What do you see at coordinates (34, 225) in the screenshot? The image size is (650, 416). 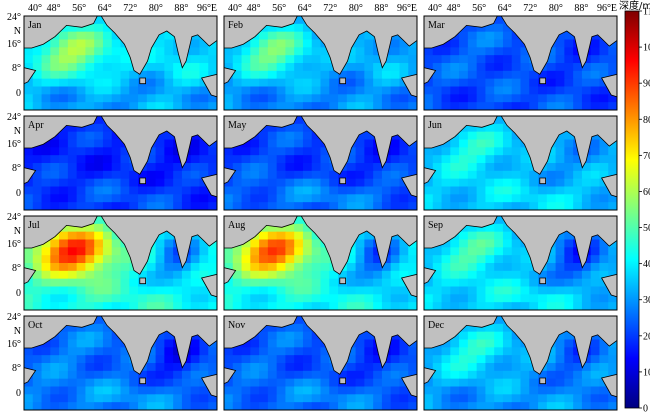 I see `month-label: Jul` at bounding box center [34, 225].